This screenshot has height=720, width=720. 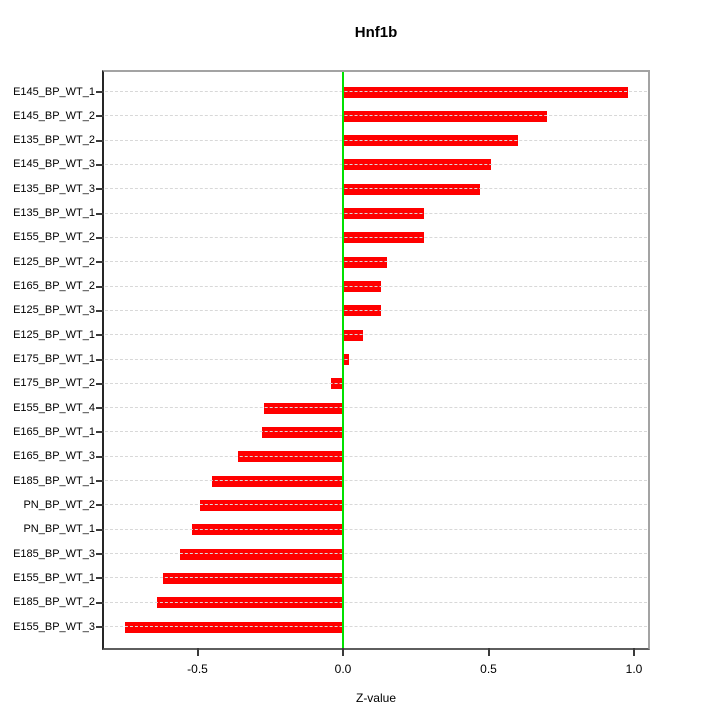 What do you see at coordinates (197, 669) in the screenshot?
I see `x-tick-label: -0.5` at bounding box center [197, 669].